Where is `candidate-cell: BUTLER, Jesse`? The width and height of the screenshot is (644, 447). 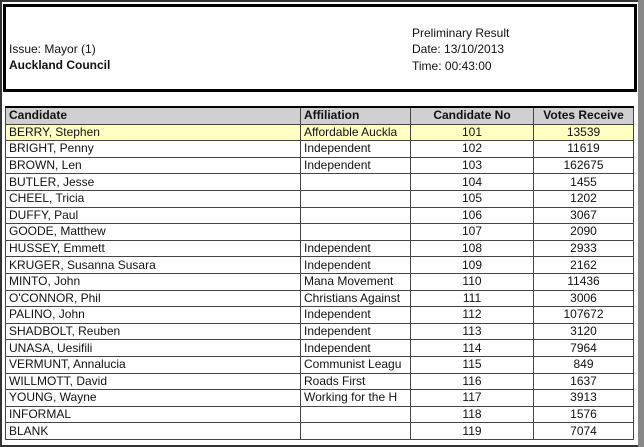 candidate-cell: BUTLER, Jesse is located at coordinates (153, 182).